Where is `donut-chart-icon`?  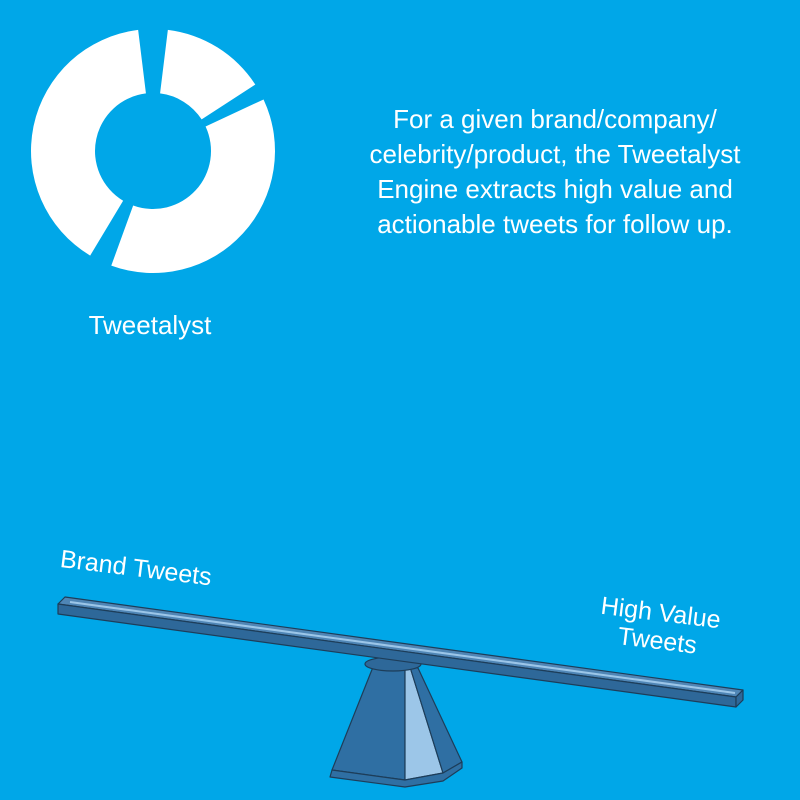 donut-chart-icon is located at coordinates (153, 151).